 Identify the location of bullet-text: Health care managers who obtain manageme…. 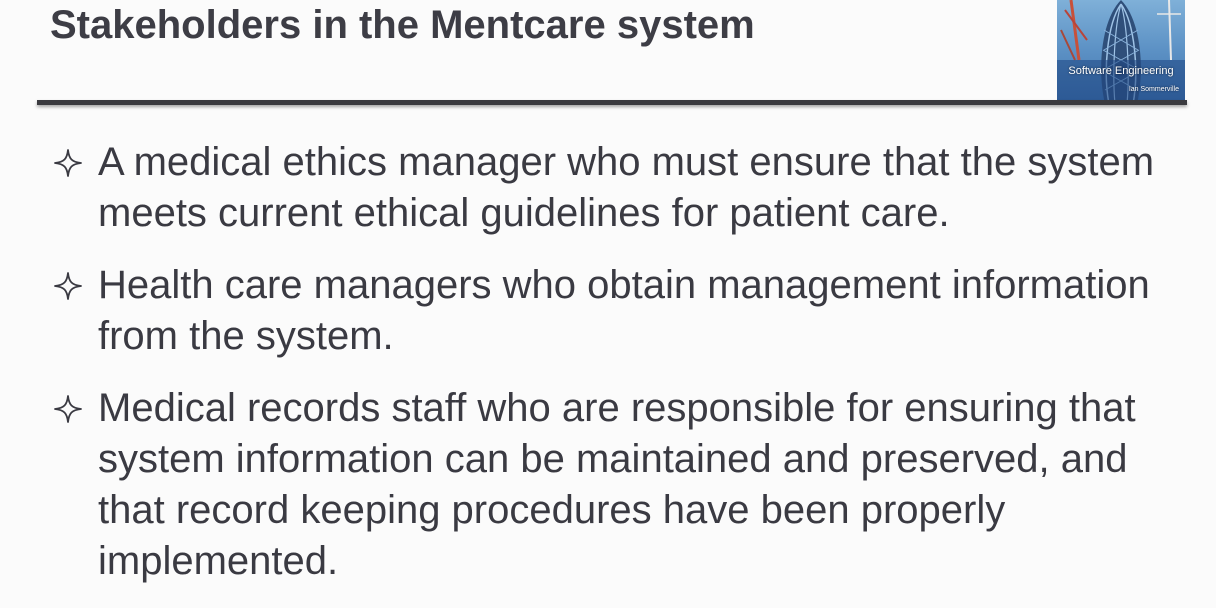
(624, 310).